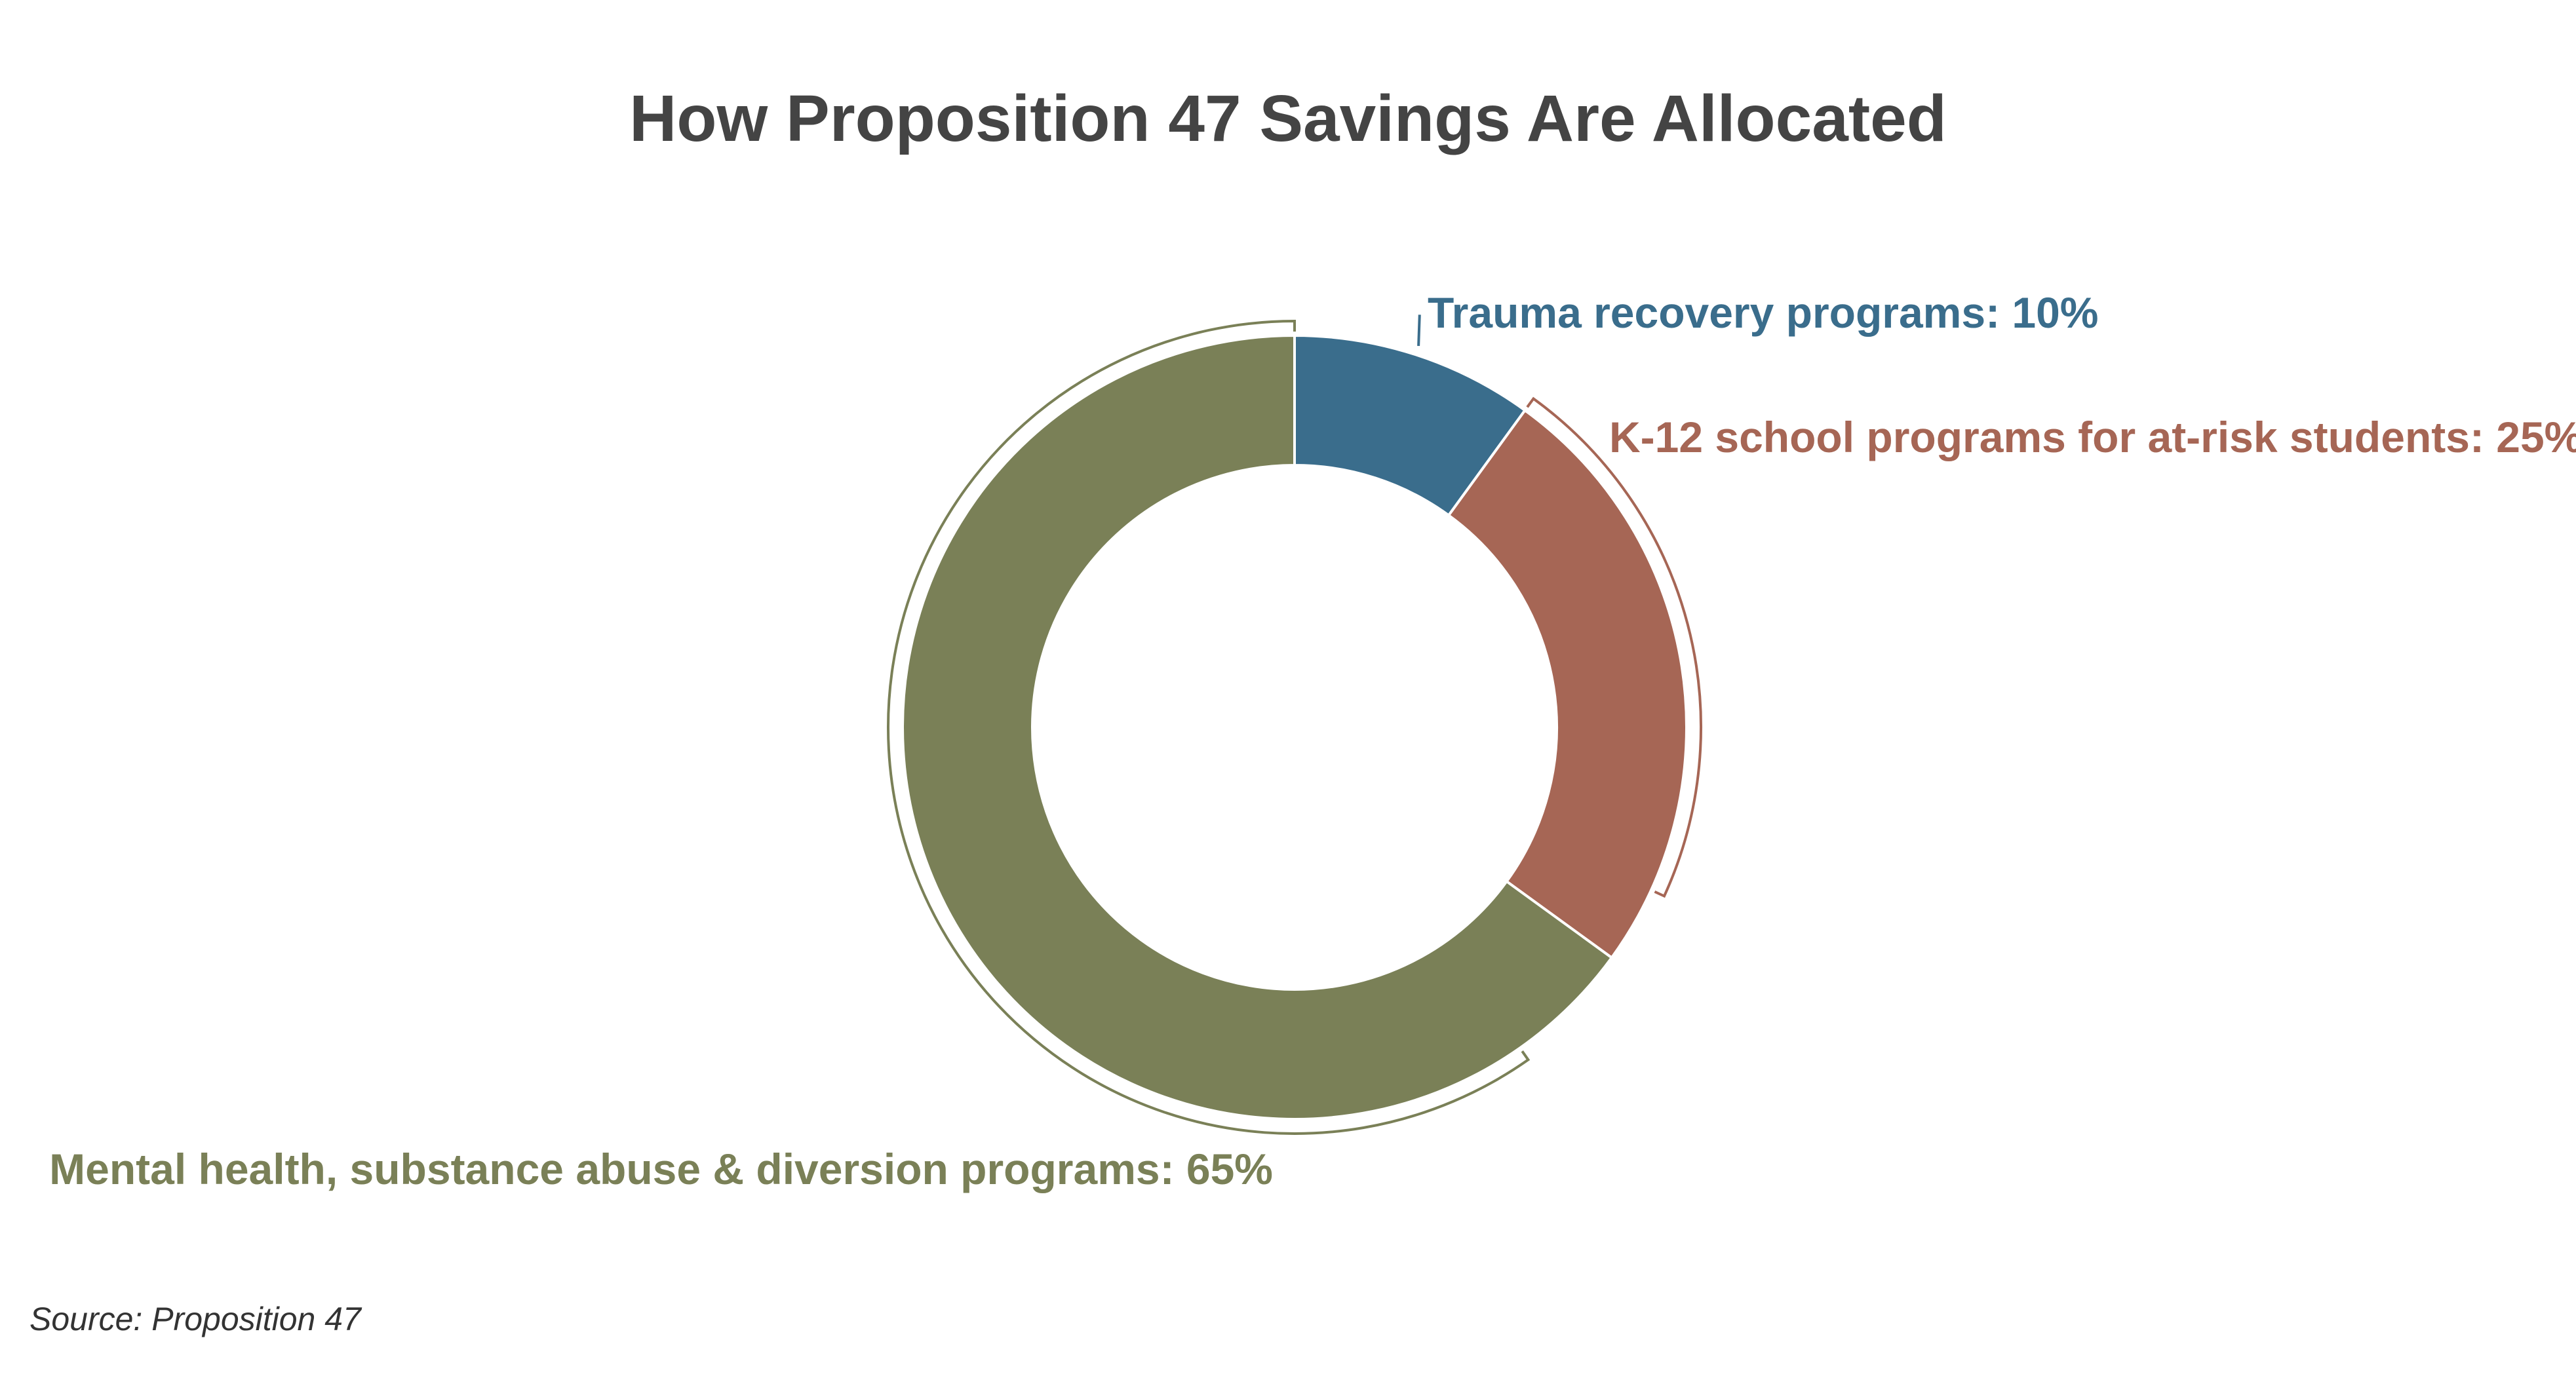 The image size is (2576, 1399). Describe the element at coordinates (1614, 647) in the screenshot. I see `leader-k-12-school-programs-for-at-risk-students` at that location.